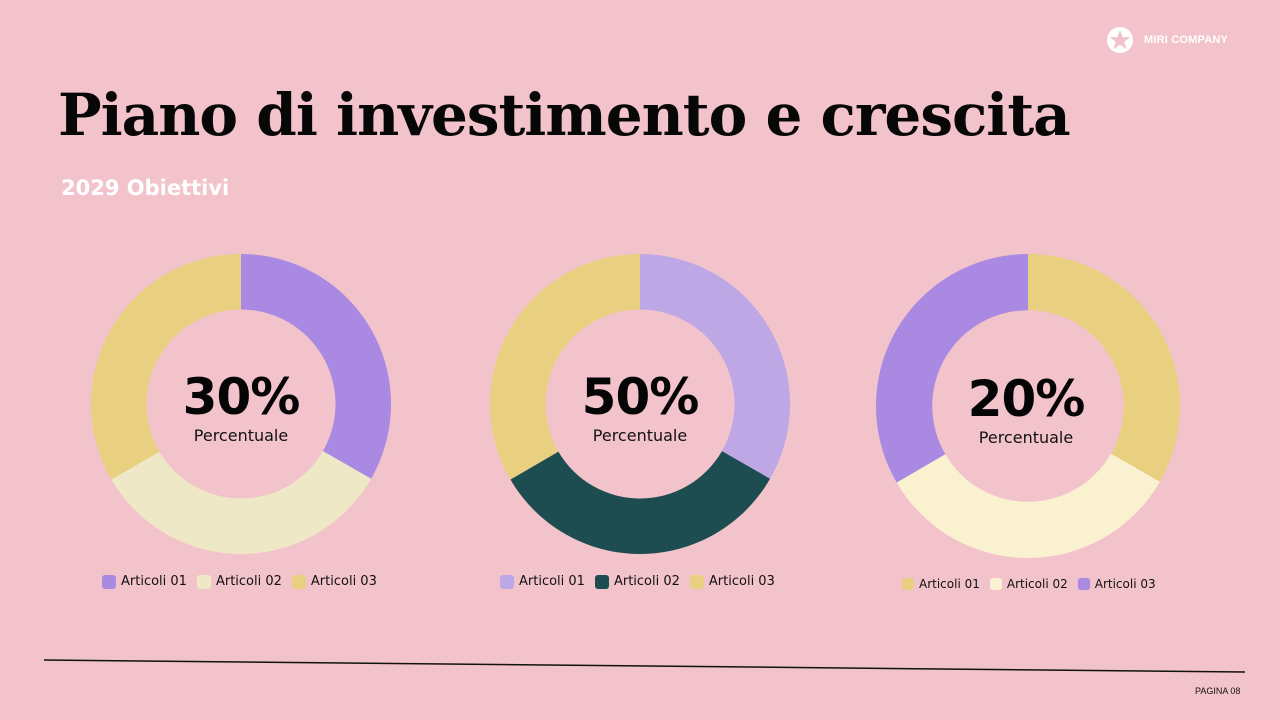  Describe the element at coordinates (640, 435) in the screenshot. I see `center-caption-2: Percentuale` at that location.